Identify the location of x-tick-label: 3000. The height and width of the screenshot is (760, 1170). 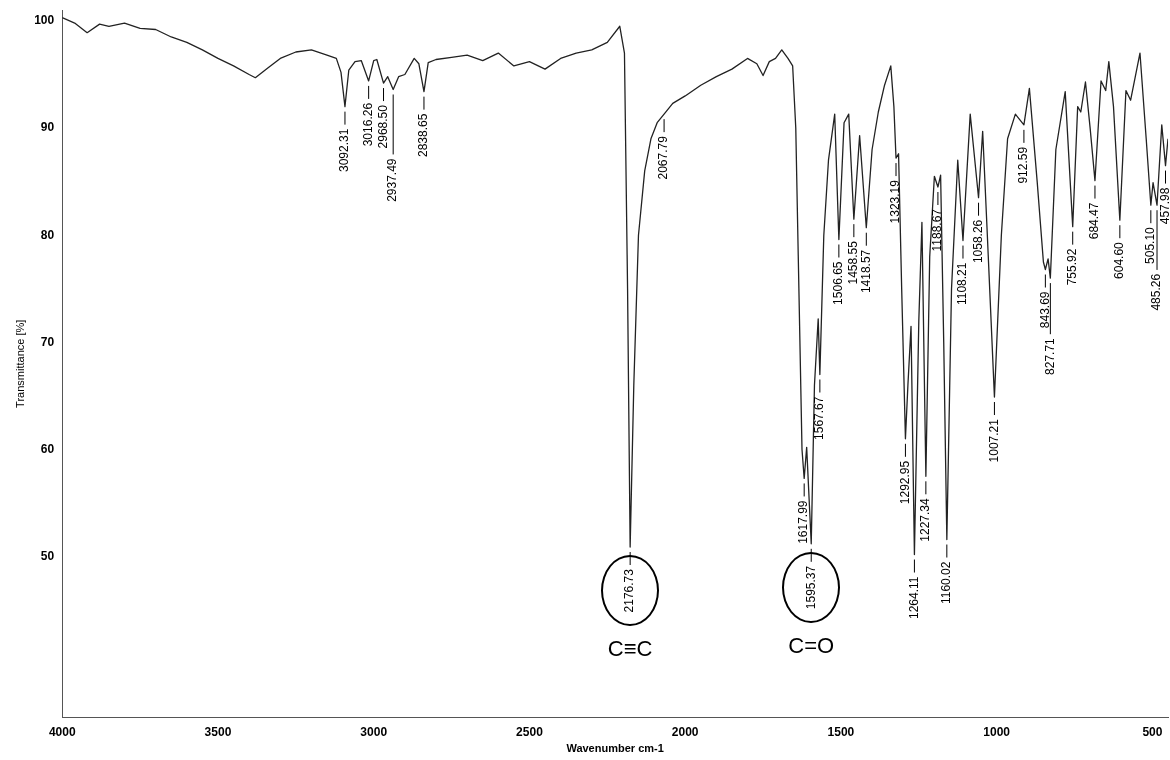
(374, 731).